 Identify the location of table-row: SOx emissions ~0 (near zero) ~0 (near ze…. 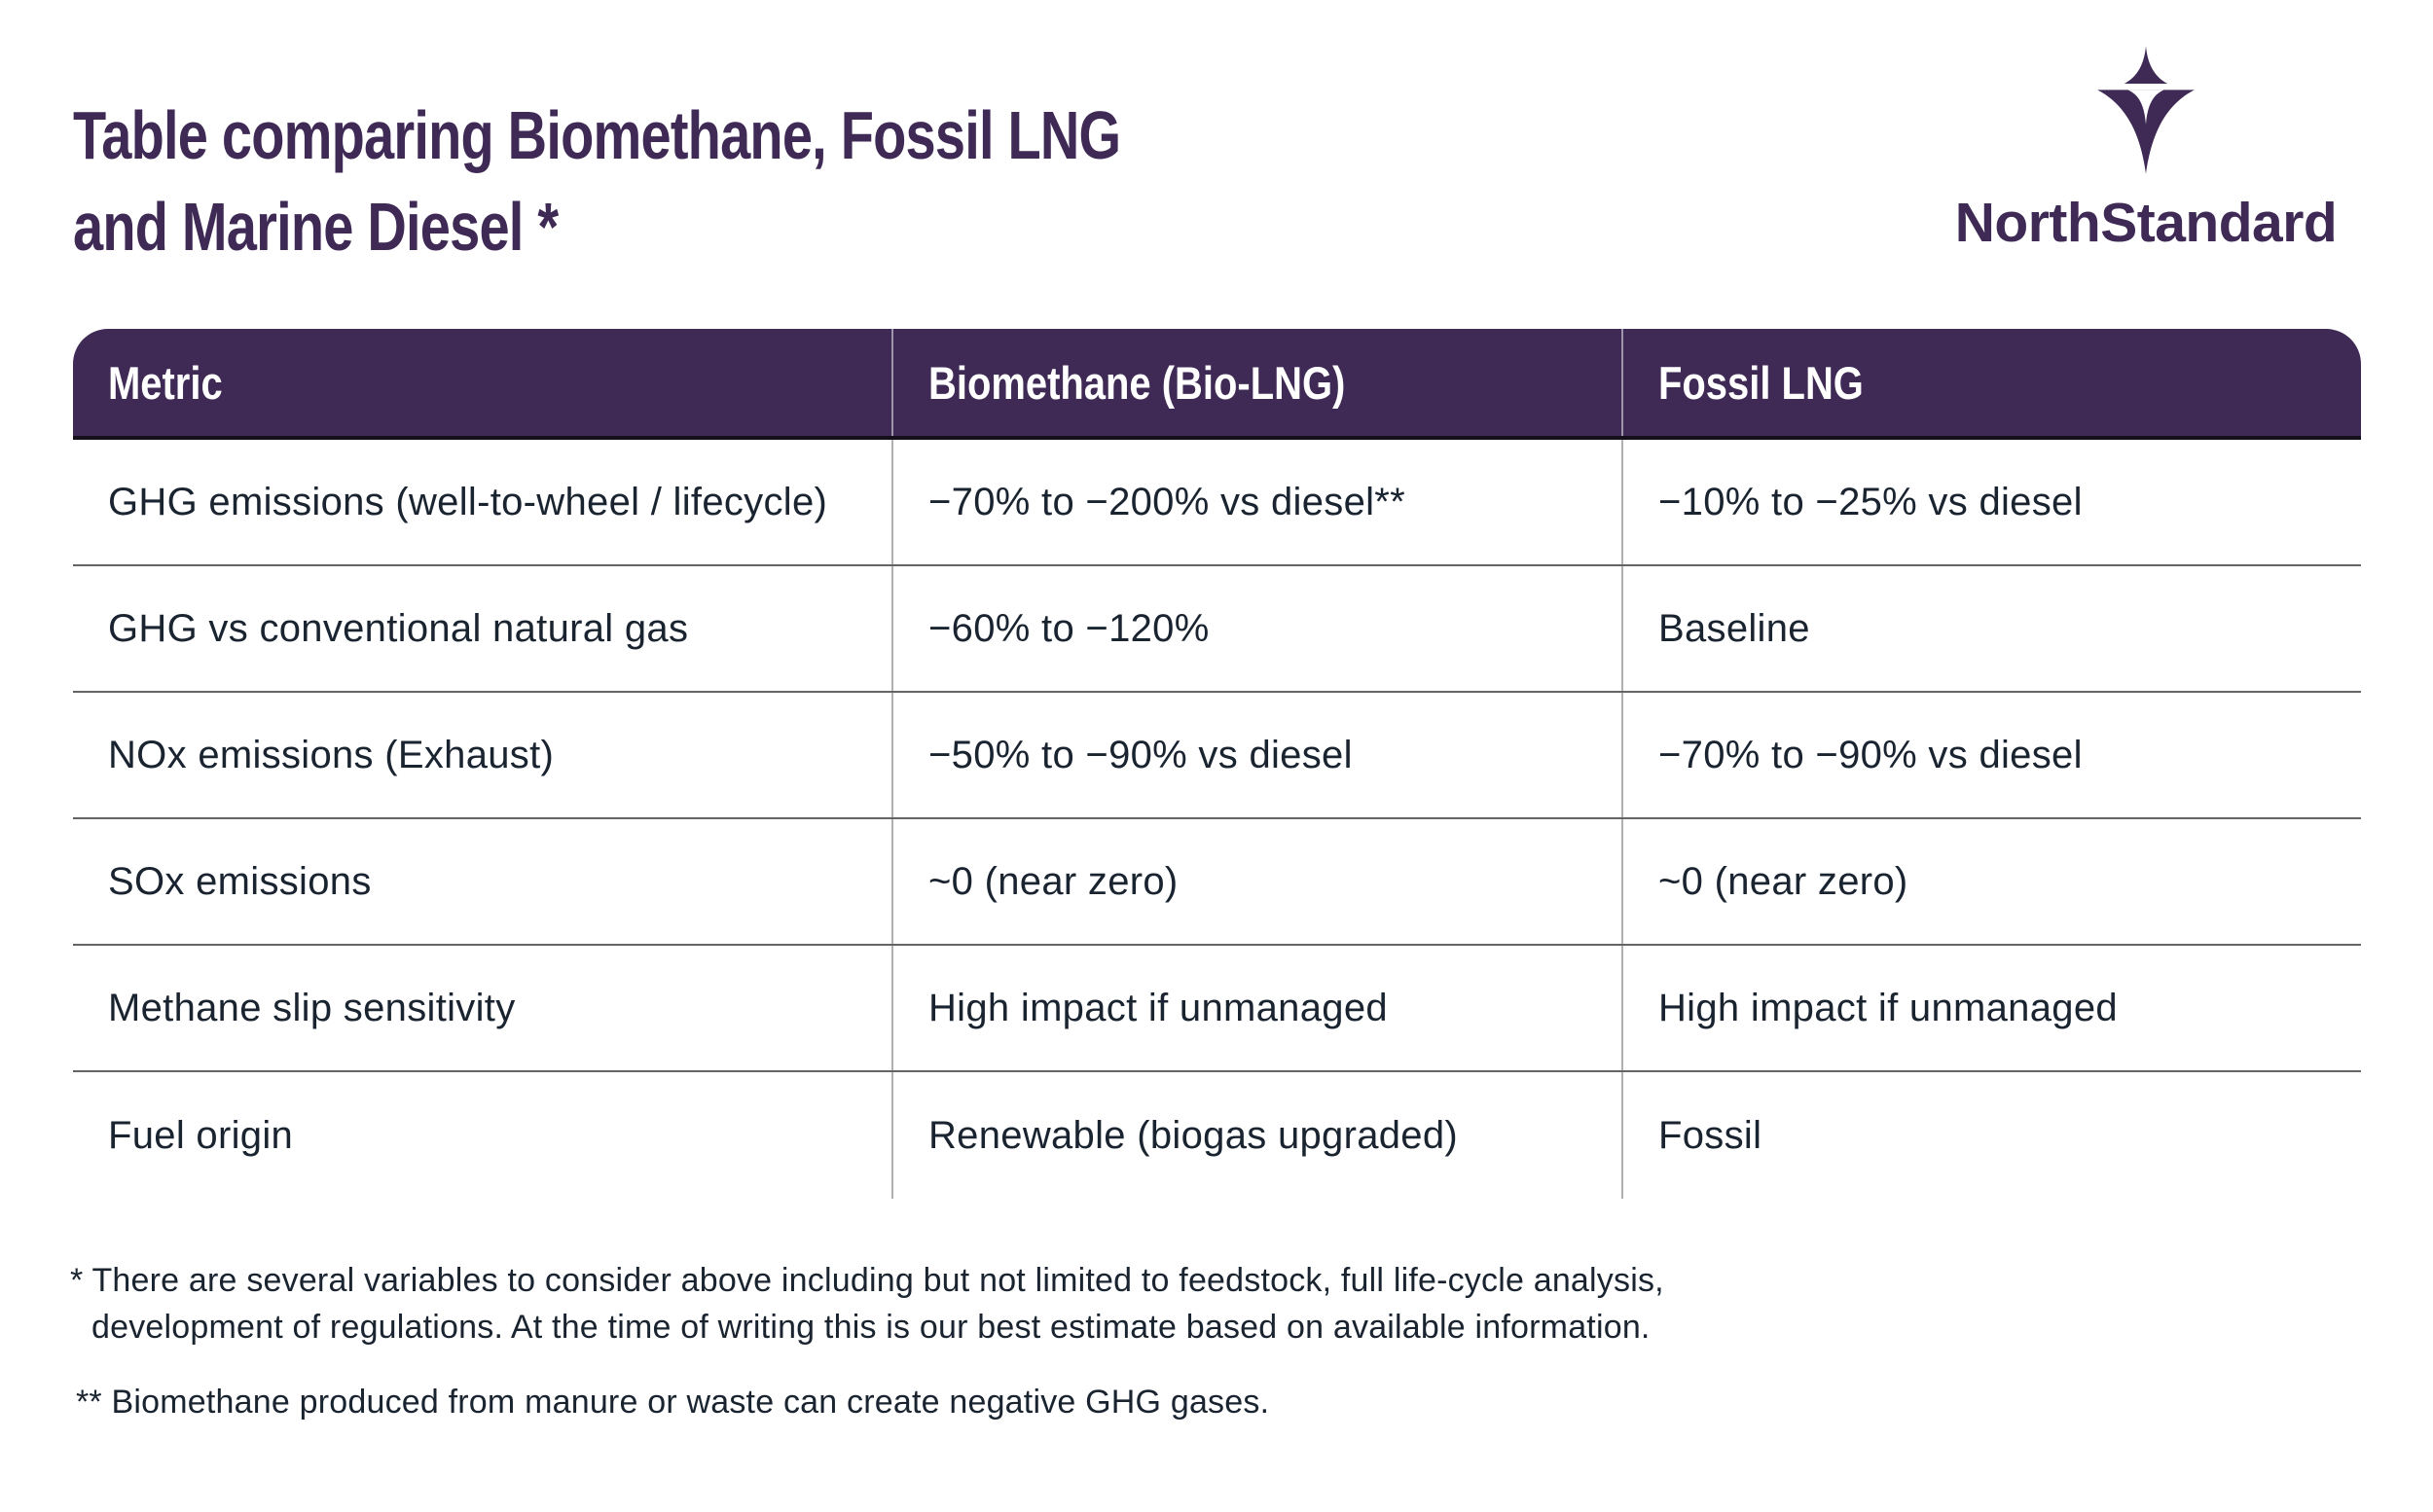
(1217, 882).